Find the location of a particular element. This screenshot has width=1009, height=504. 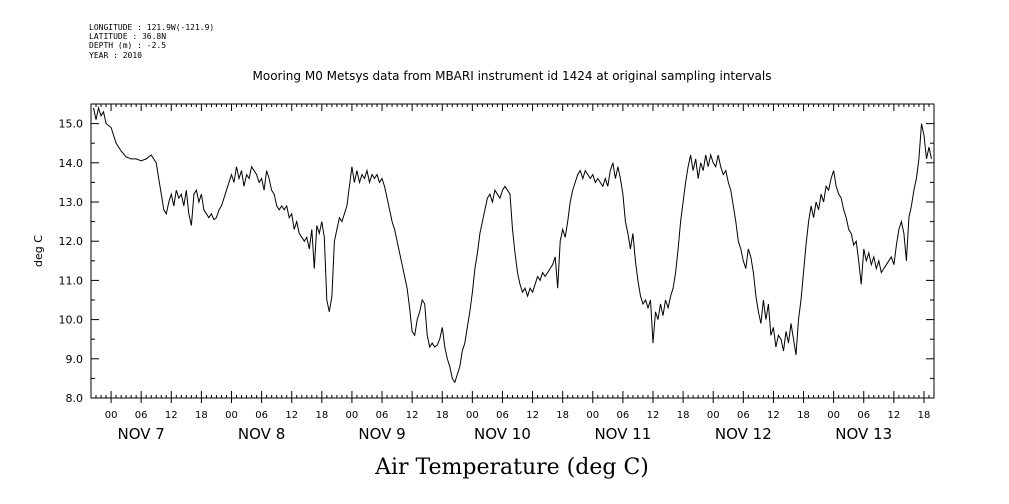

x-day-label: NOV 9 is located at coordinates (381, 434).